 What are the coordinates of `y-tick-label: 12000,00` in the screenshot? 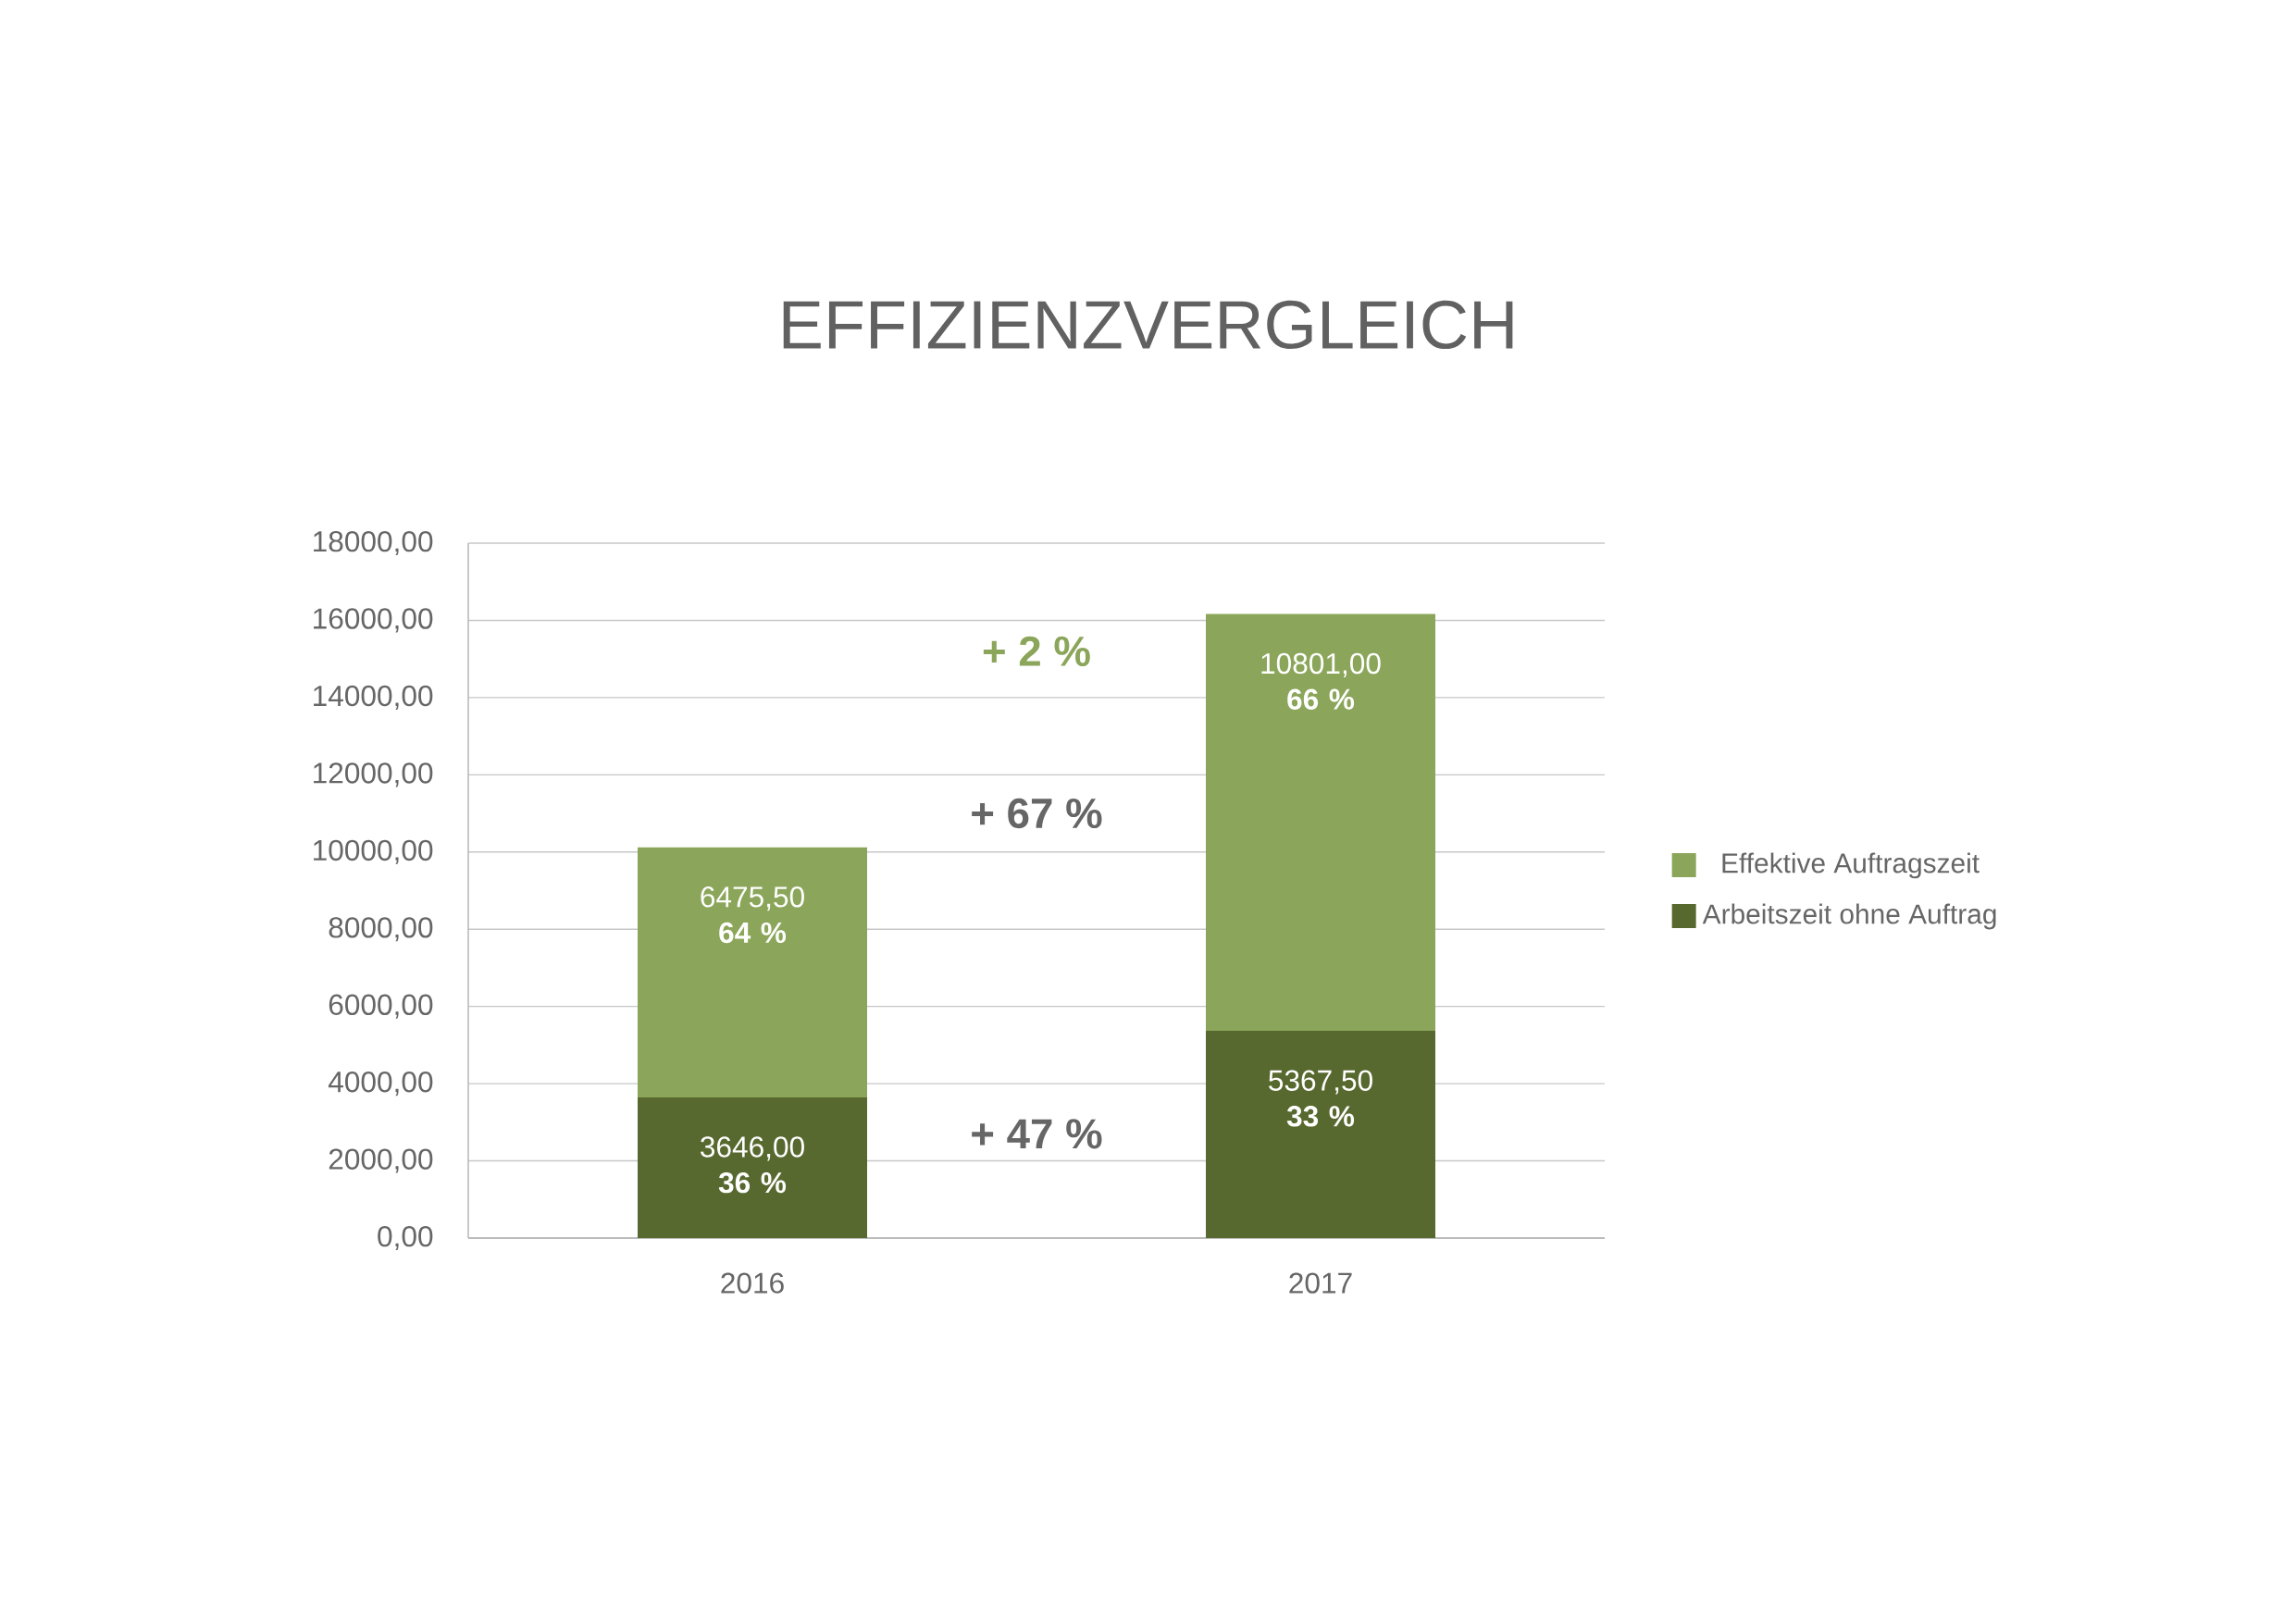 It's located at (374, 774).